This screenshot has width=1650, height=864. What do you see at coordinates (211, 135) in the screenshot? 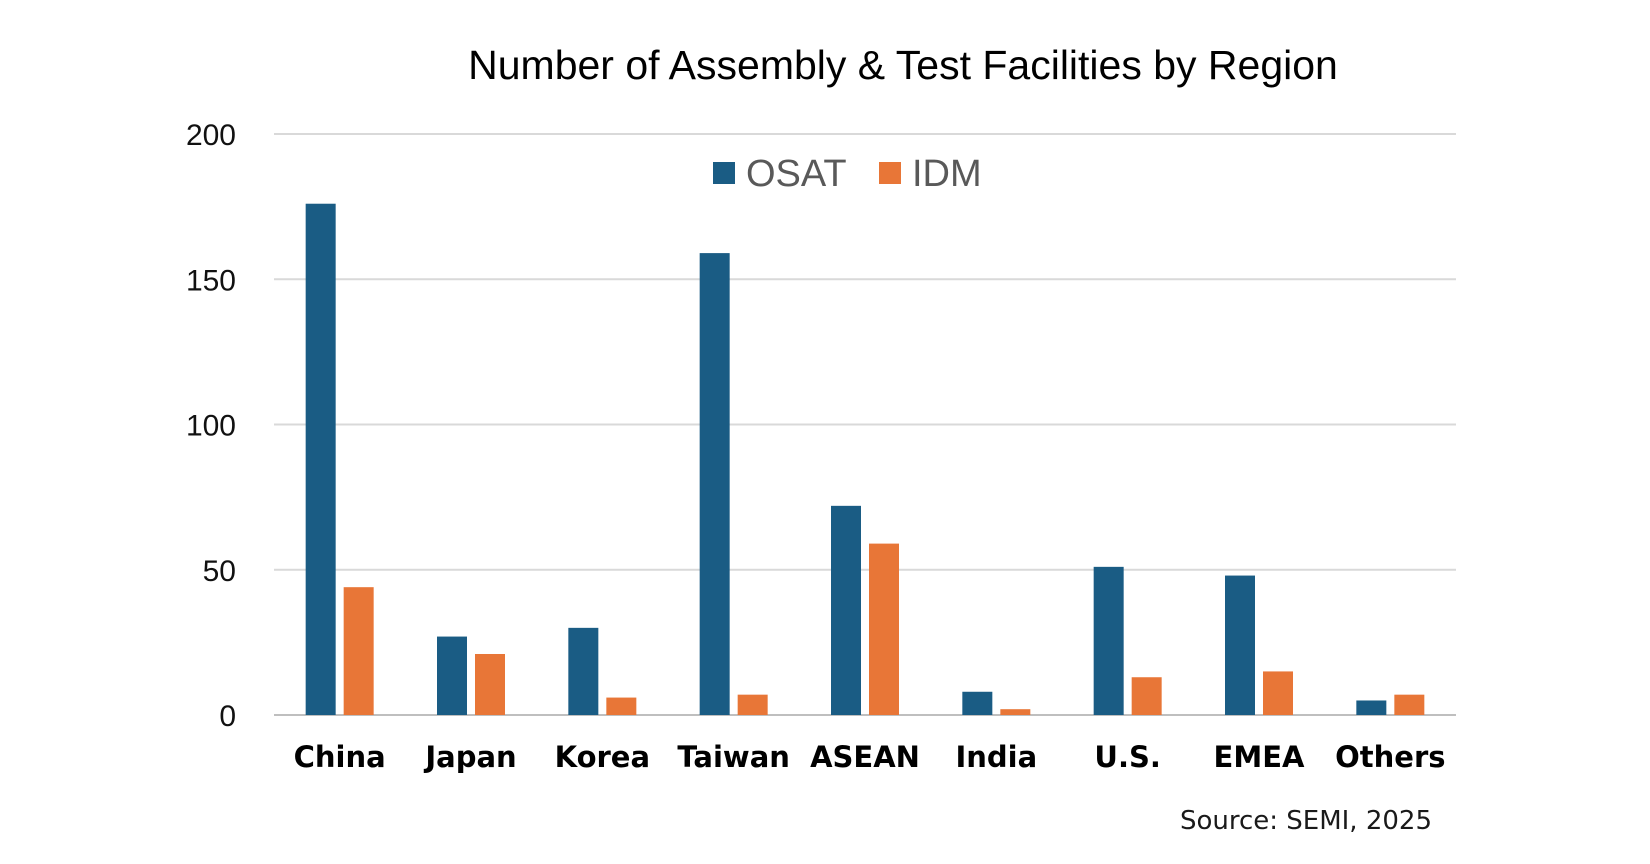
I see `y-tick-label: 200` at bounding box center [211, 135].